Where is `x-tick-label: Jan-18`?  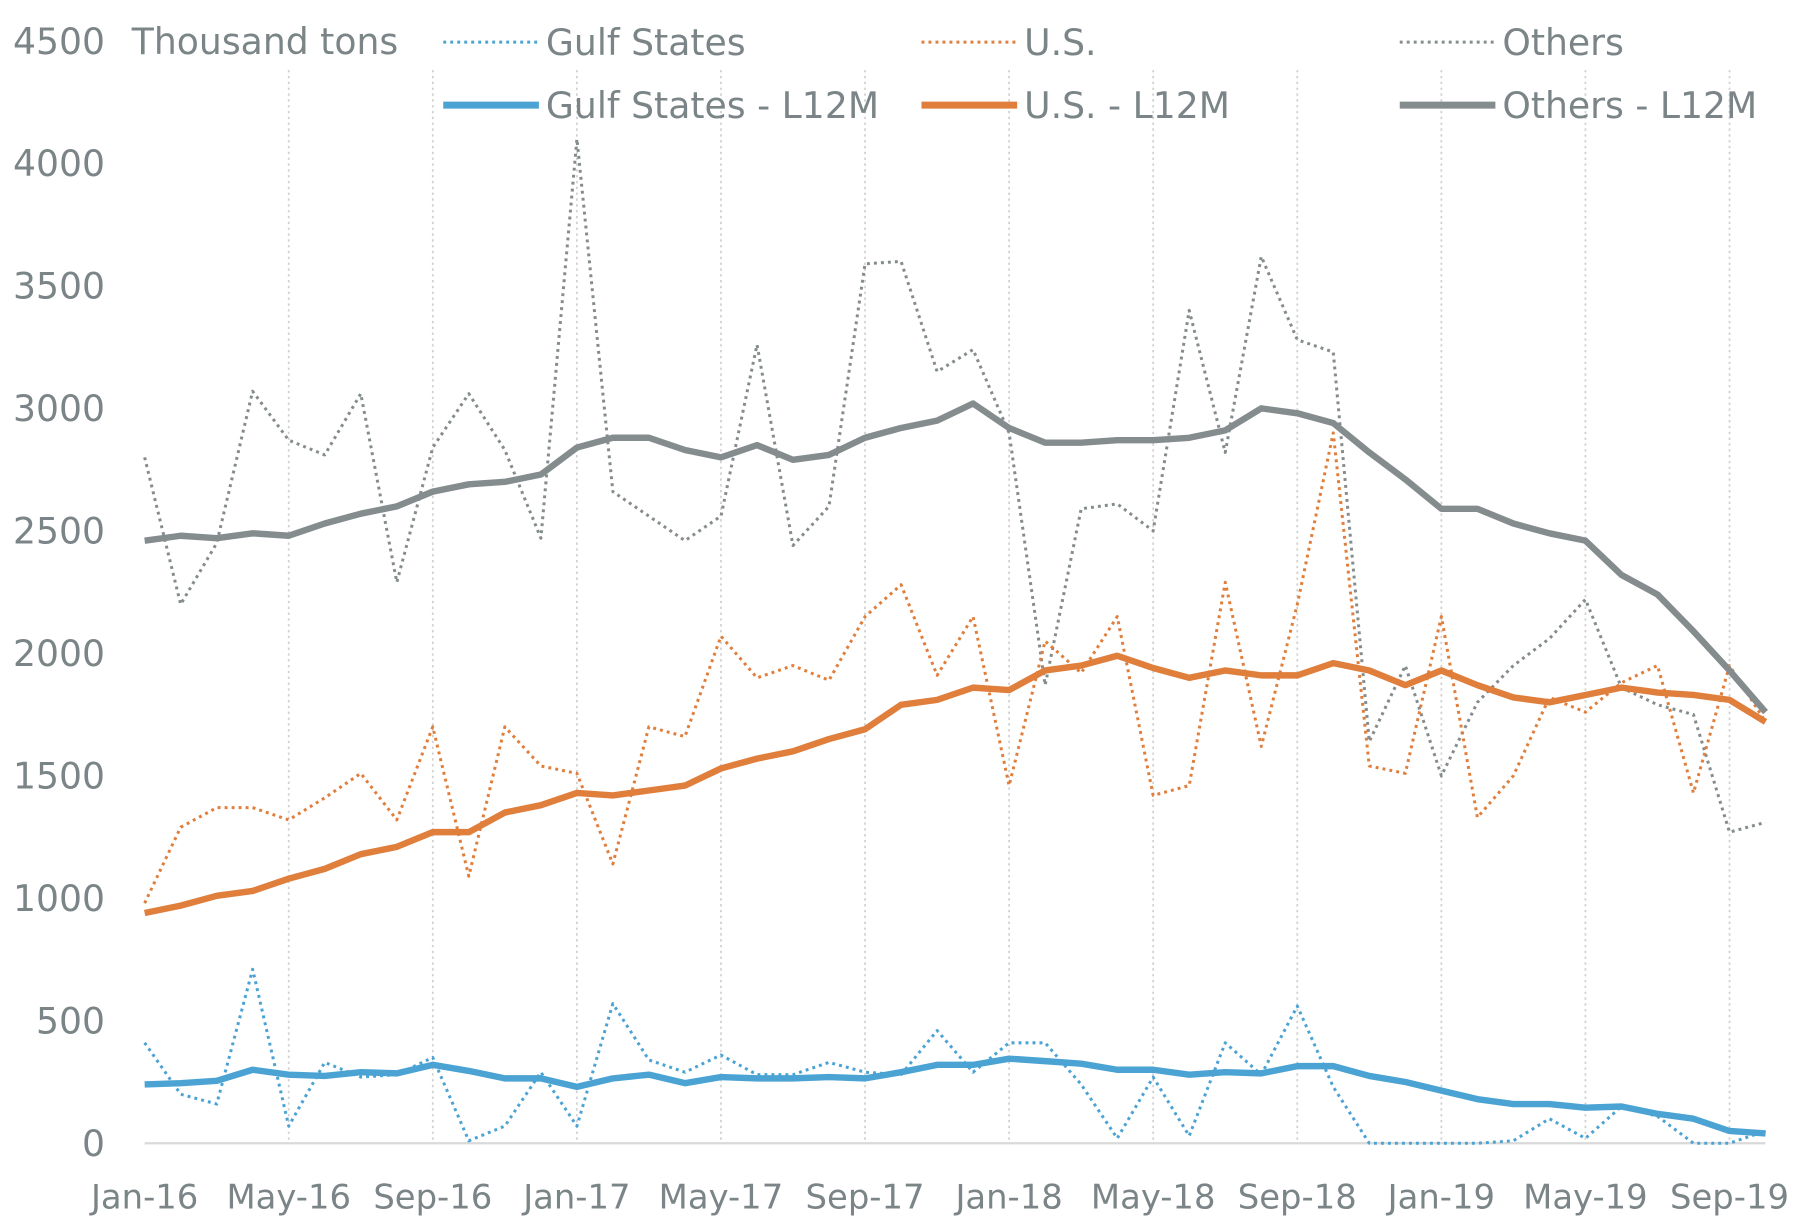
x-tick-label: Jan-18 is located at coordinates (1007, 1197).